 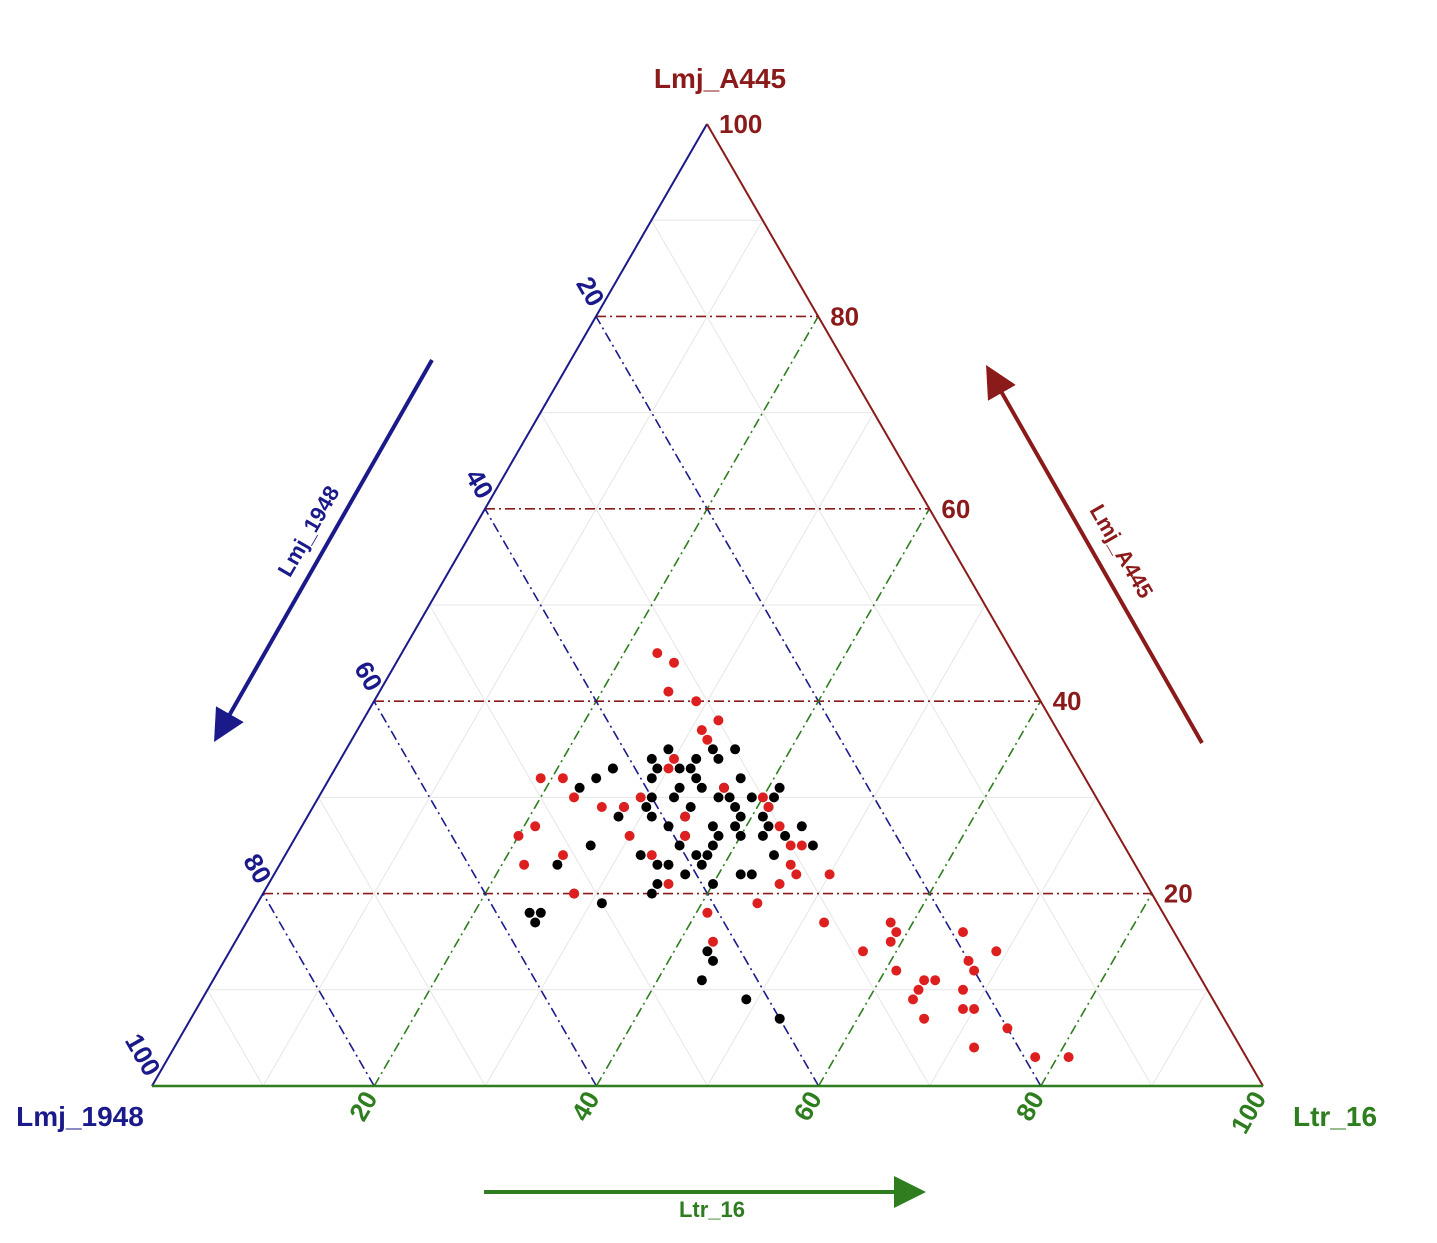 I want to click on arrow-label-Ltr_16: Ltr_16, so click(x=712, y=1209).